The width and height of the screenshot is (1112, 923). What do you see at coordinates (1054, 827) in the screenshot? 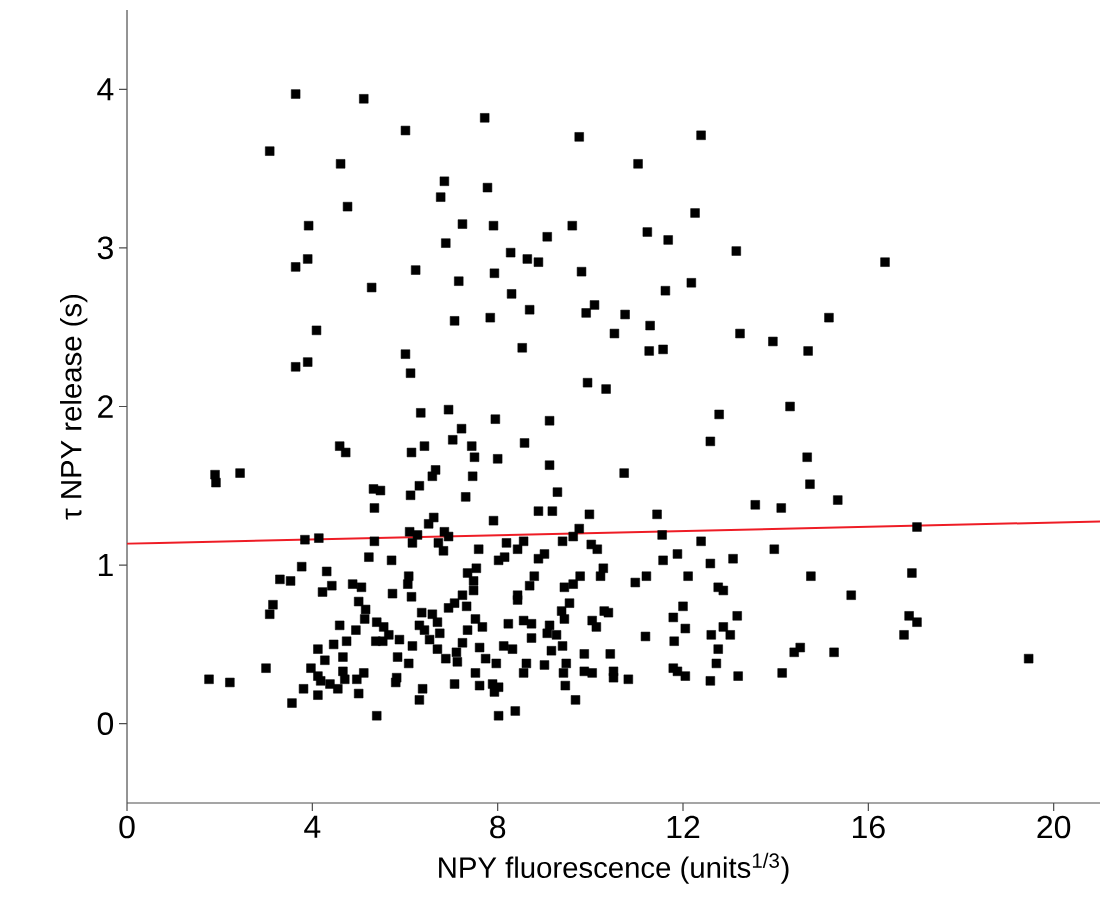
I see `x-tick-label: 20` at bounding box center [1054, 827].